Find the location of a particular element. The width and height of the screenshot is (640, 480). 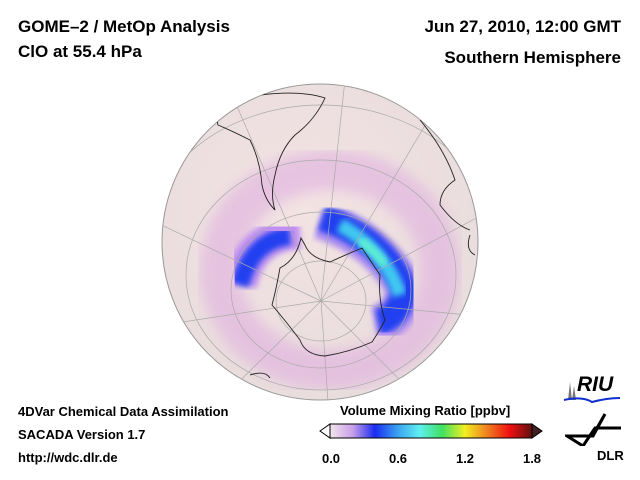

colorbar-title: Volume Mixing Ratio [ppbv] is located at coordinates (425, 410).